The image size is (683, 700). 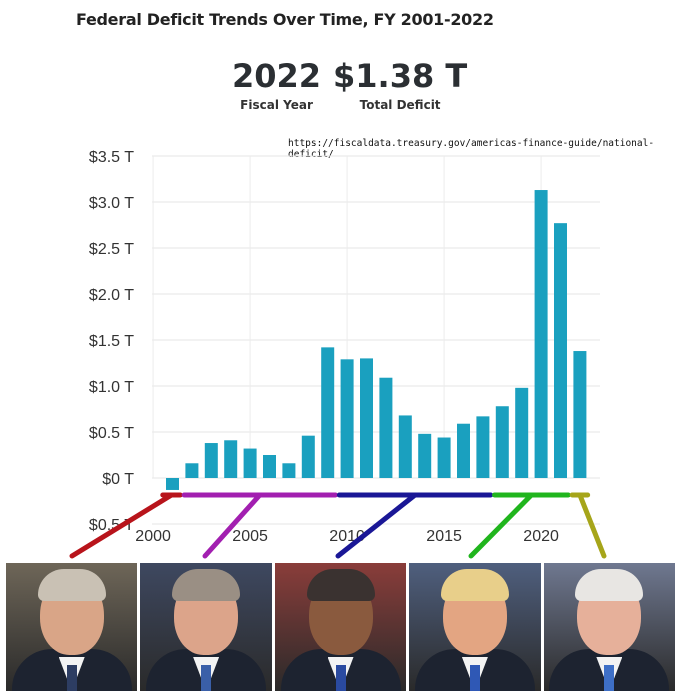 What do you see at coordinates (425, 455) in the screenshot?
I see `bar-2014` at bounding box center [425, 455].